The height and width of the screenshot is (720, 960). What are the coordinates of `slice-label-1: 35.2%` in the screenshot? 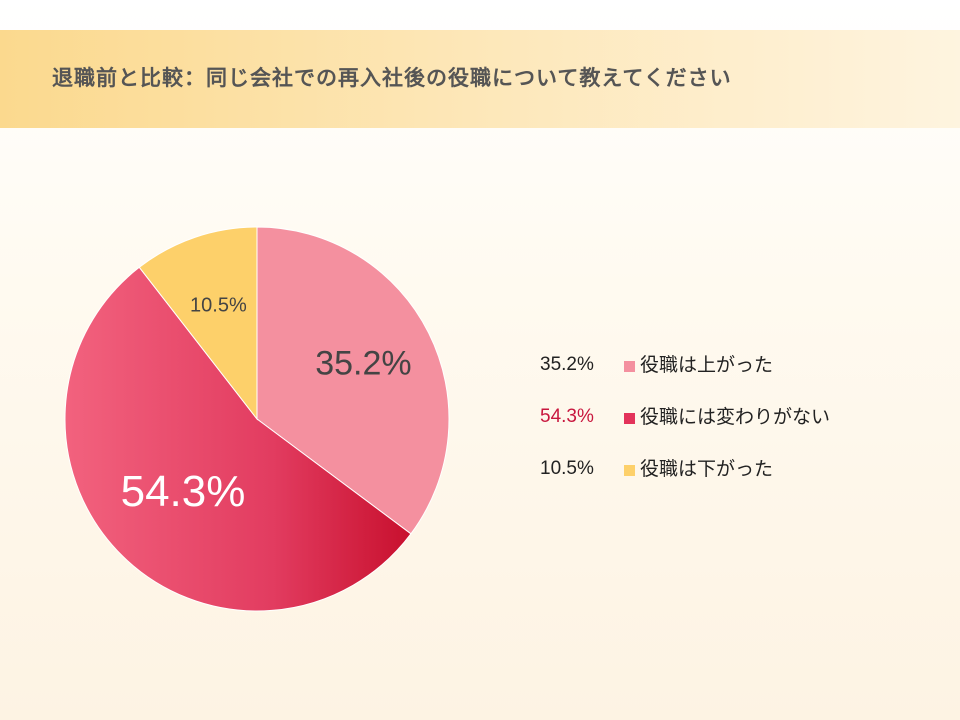 It's located at (363, 364).